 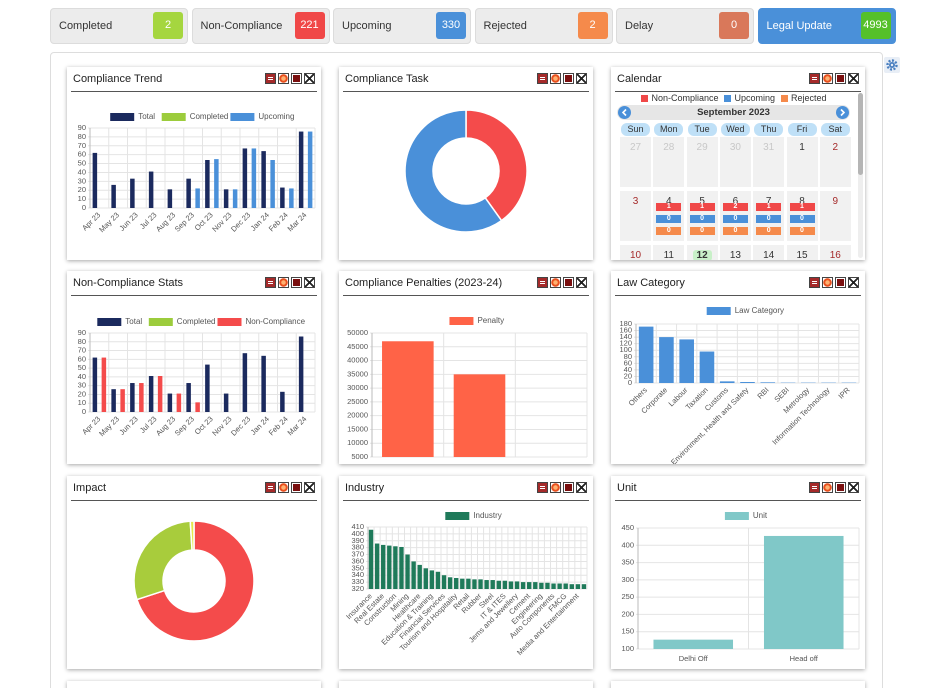 What do you see at coordinates (735, 162) in the screenshot?
I see `day-cell: 30` at bounding box center [735, 162].